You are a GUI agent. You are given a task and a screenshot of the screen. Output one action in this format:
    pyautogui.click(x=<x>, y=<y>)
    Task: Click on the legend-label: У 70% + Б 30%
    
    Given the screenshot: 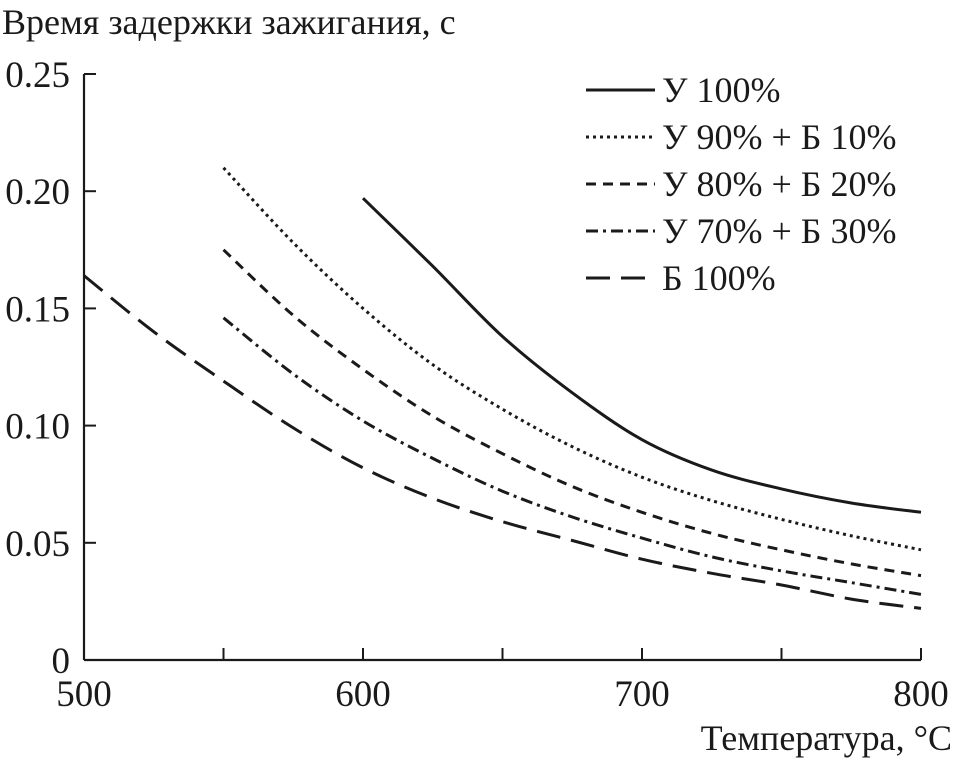 What is the action you would take?
    pyautogui.click(x=779, y=231)
    